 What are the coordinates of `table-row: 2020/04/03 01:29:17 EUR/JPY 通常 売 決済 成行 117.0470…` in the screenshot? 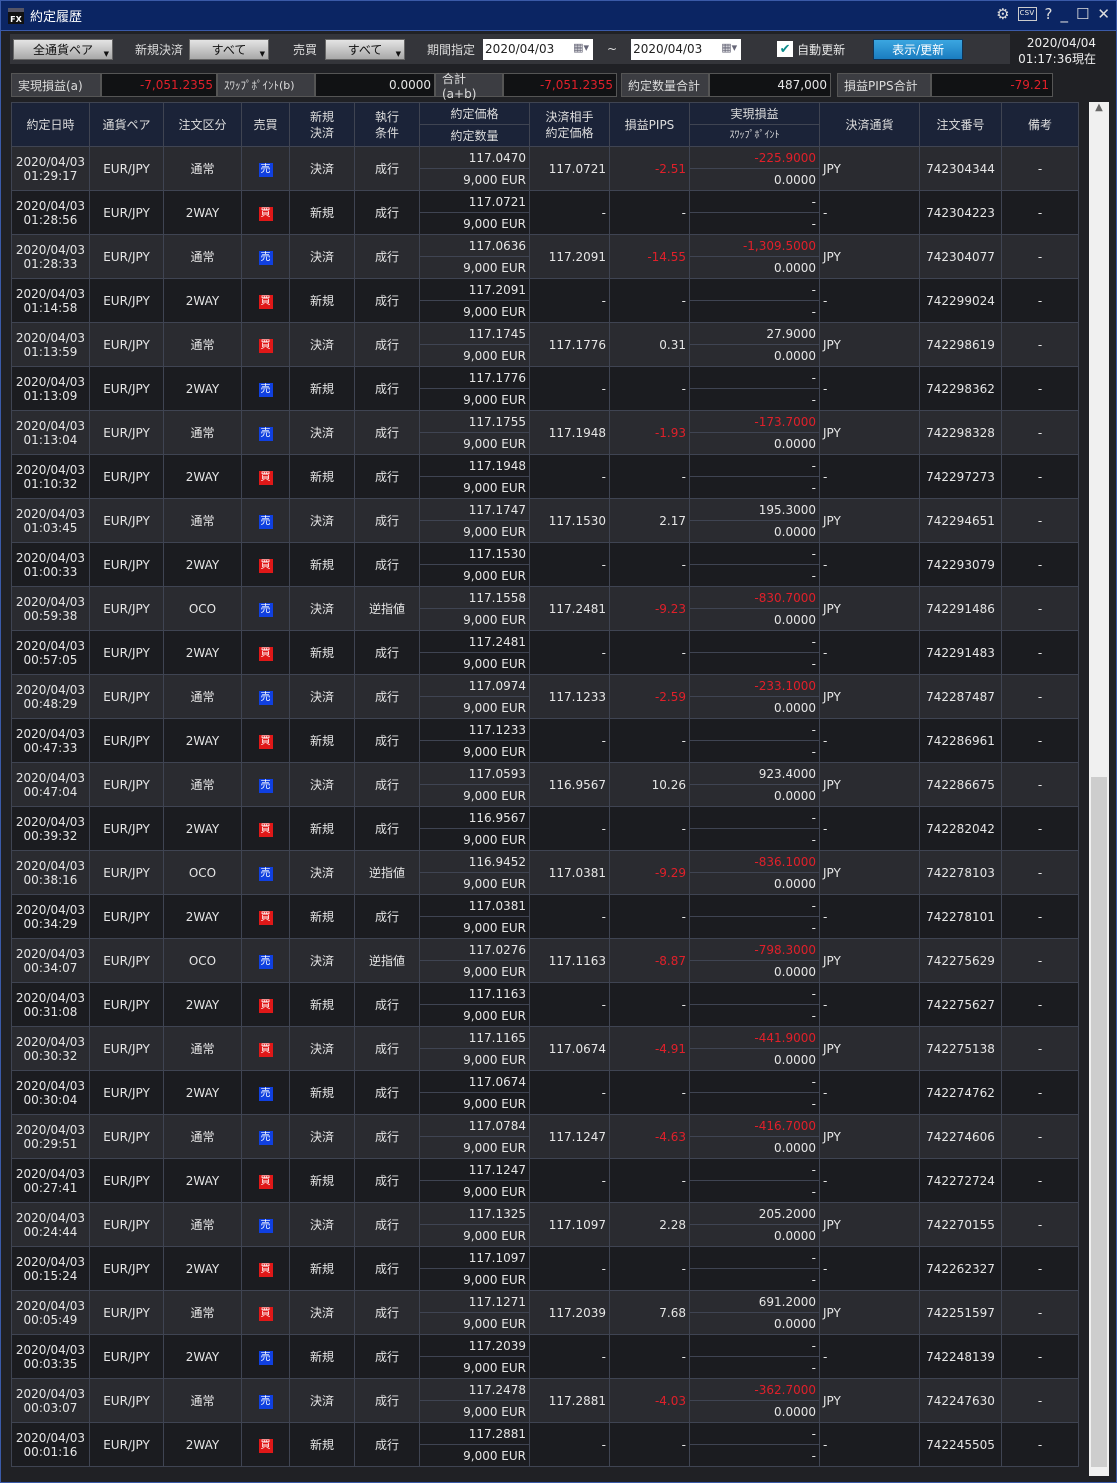 It's located at (545, 168).